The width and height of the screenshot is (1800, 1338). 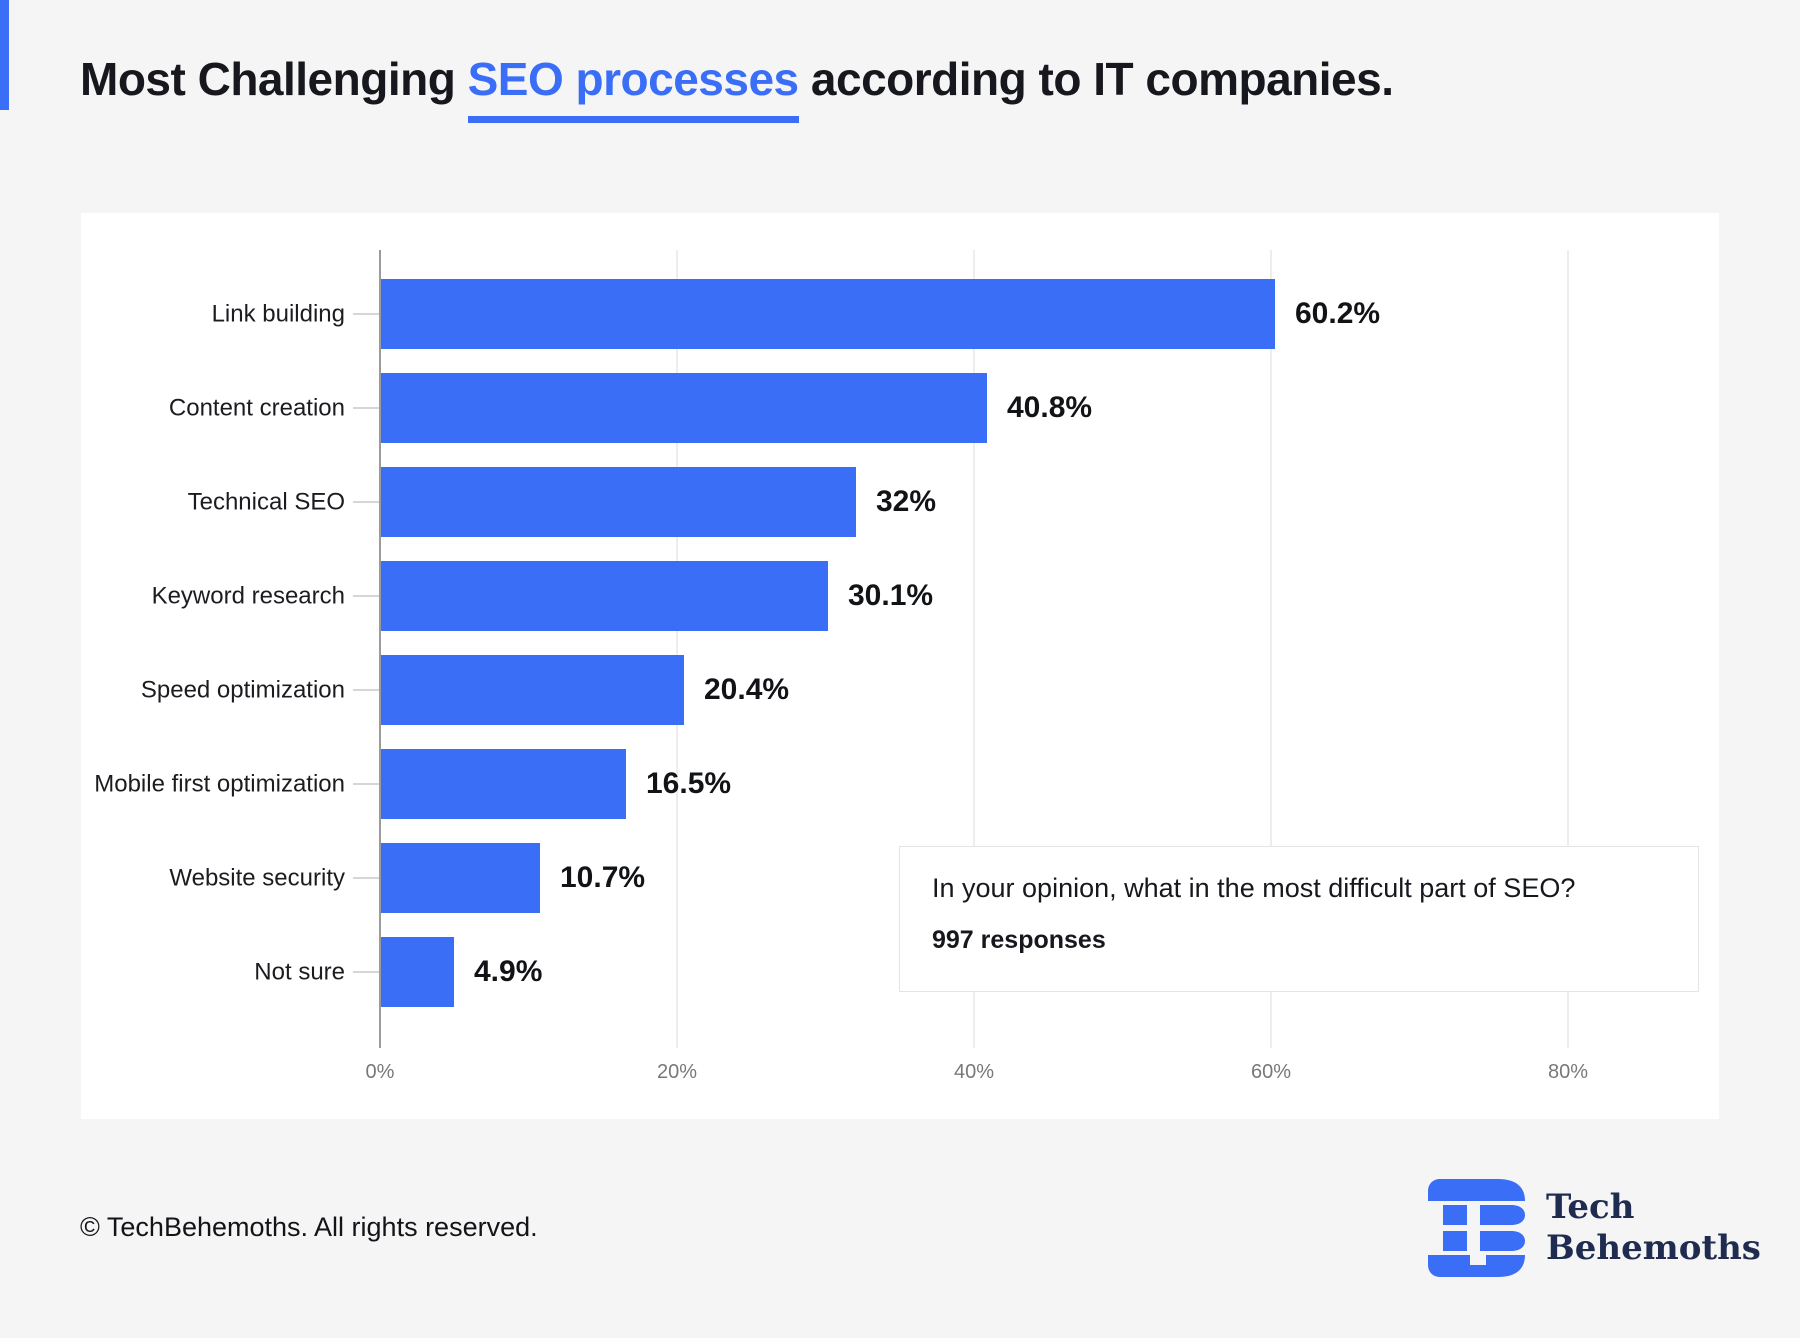 I want to click on title-accent-bar, so click(x=4, y=55).